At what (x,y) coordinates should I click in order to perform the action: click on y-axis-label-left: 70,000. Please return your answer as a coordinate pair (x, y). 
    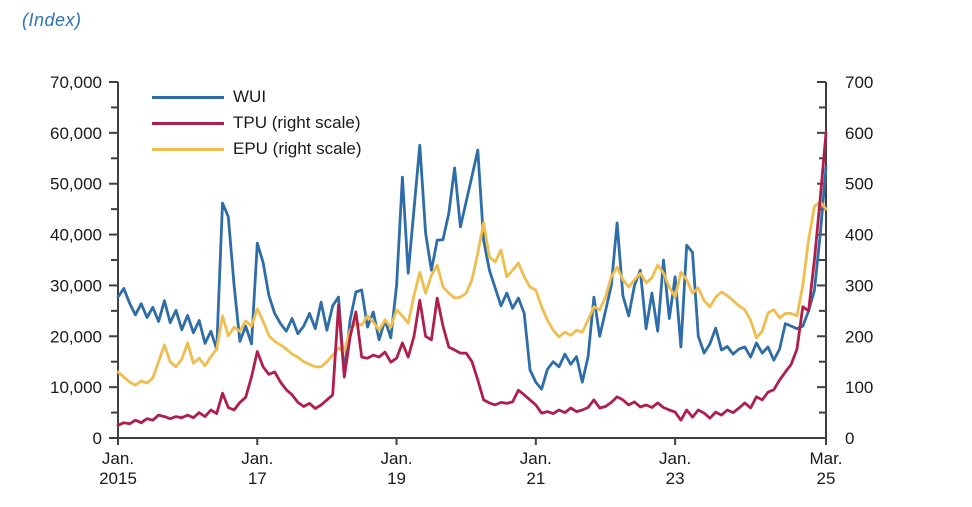
    Looking at the image, I should click on (76, 82).